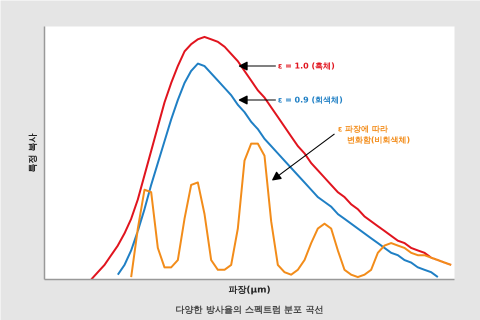  Describe the element at coordinates (33, 153) in the screenshot. I see `y-axis-title: 특정 복사` at that location.